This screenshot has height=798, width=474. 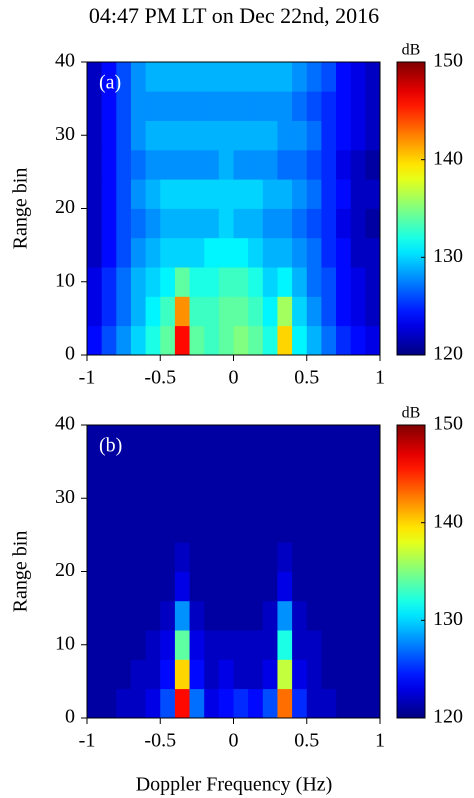 What do you see at coordinates (306, 378) in the screenshot?
I see `x-tick-label: 0.5` at bounding box center [306, 378].